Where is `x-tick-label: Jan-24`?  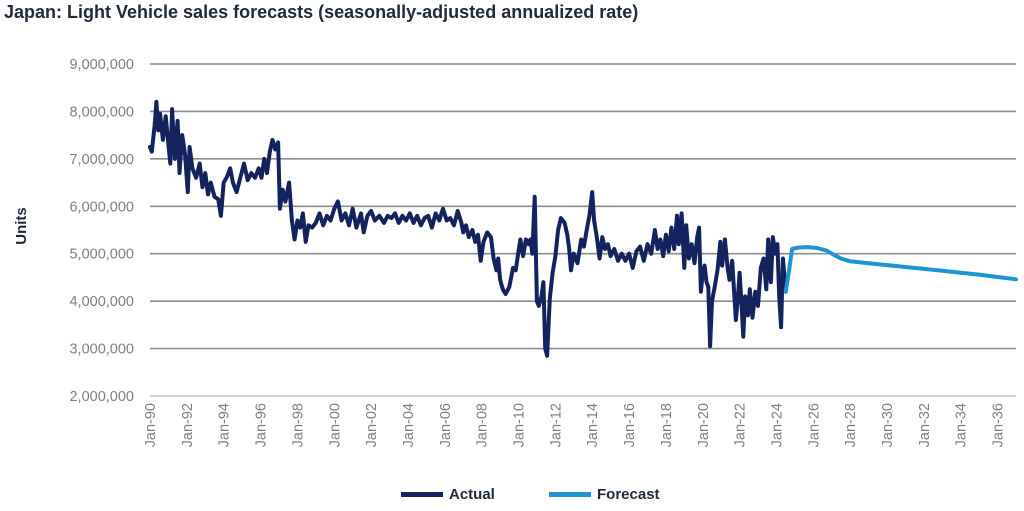 x-tick-label: Jan-24 is located at coordinates (777, 425).